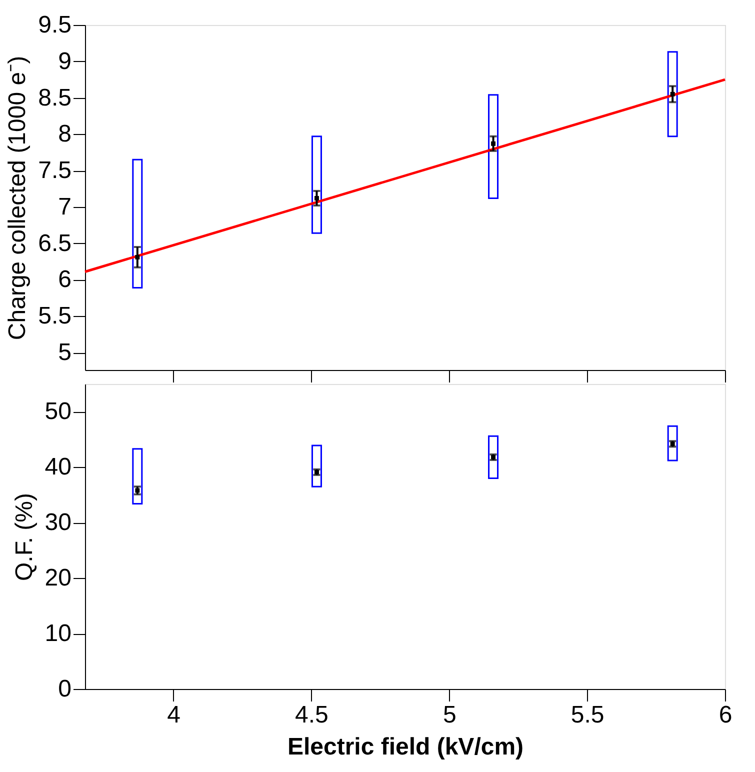 The height and width of the screenshot is (772, 755). I want to click on y-axis-title: Charge collected (1000 e⁻), so click(18, 198).